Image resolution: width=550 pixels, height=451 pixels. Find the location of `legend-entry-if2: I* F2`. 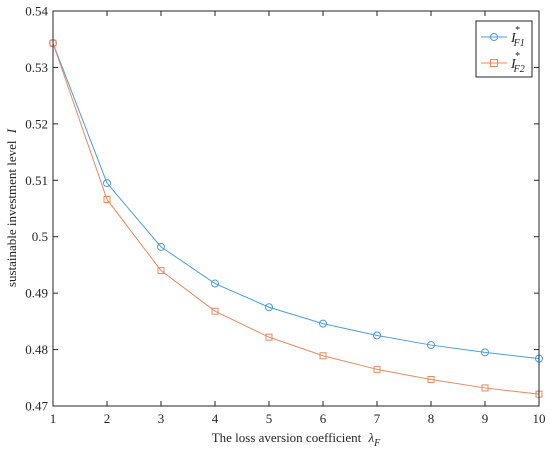

legend-entry-if2: I* F2 is located at coordinates (503, 63).